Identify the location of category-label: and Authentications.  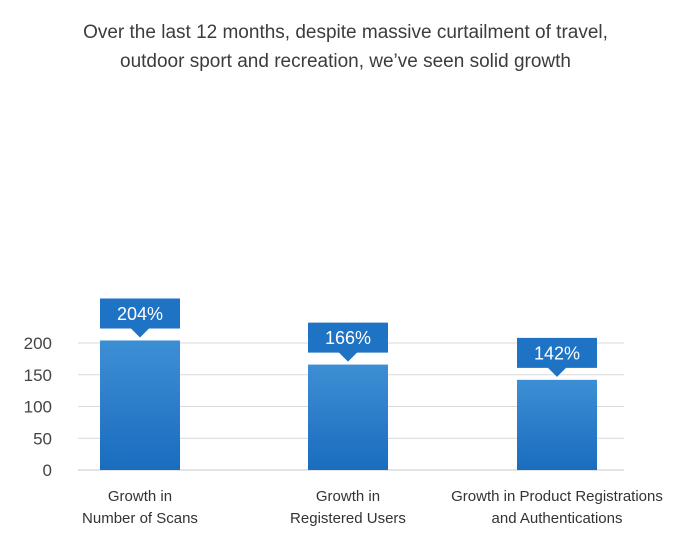
(557, 518).